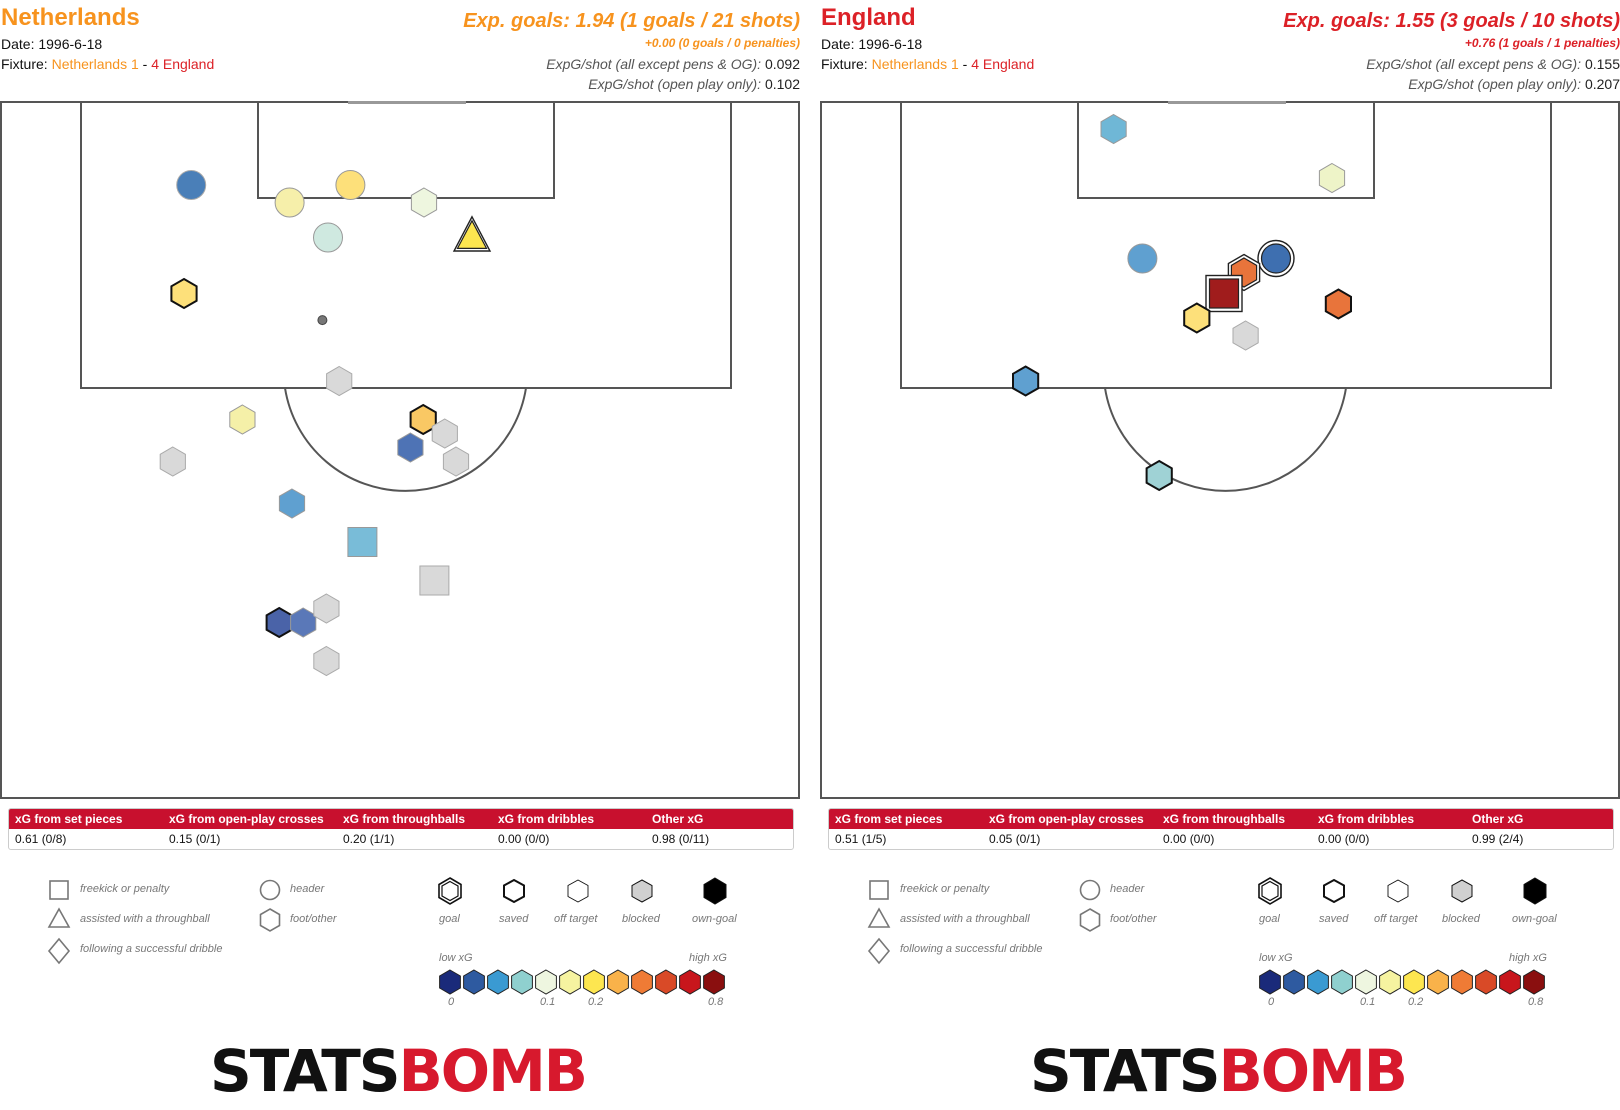 This screenshot has width=1620, height=1110. What do you see at coordinates (965, 64) in the screenshot?
I see `fixture-sep: -` at bounding box center [965, 64].